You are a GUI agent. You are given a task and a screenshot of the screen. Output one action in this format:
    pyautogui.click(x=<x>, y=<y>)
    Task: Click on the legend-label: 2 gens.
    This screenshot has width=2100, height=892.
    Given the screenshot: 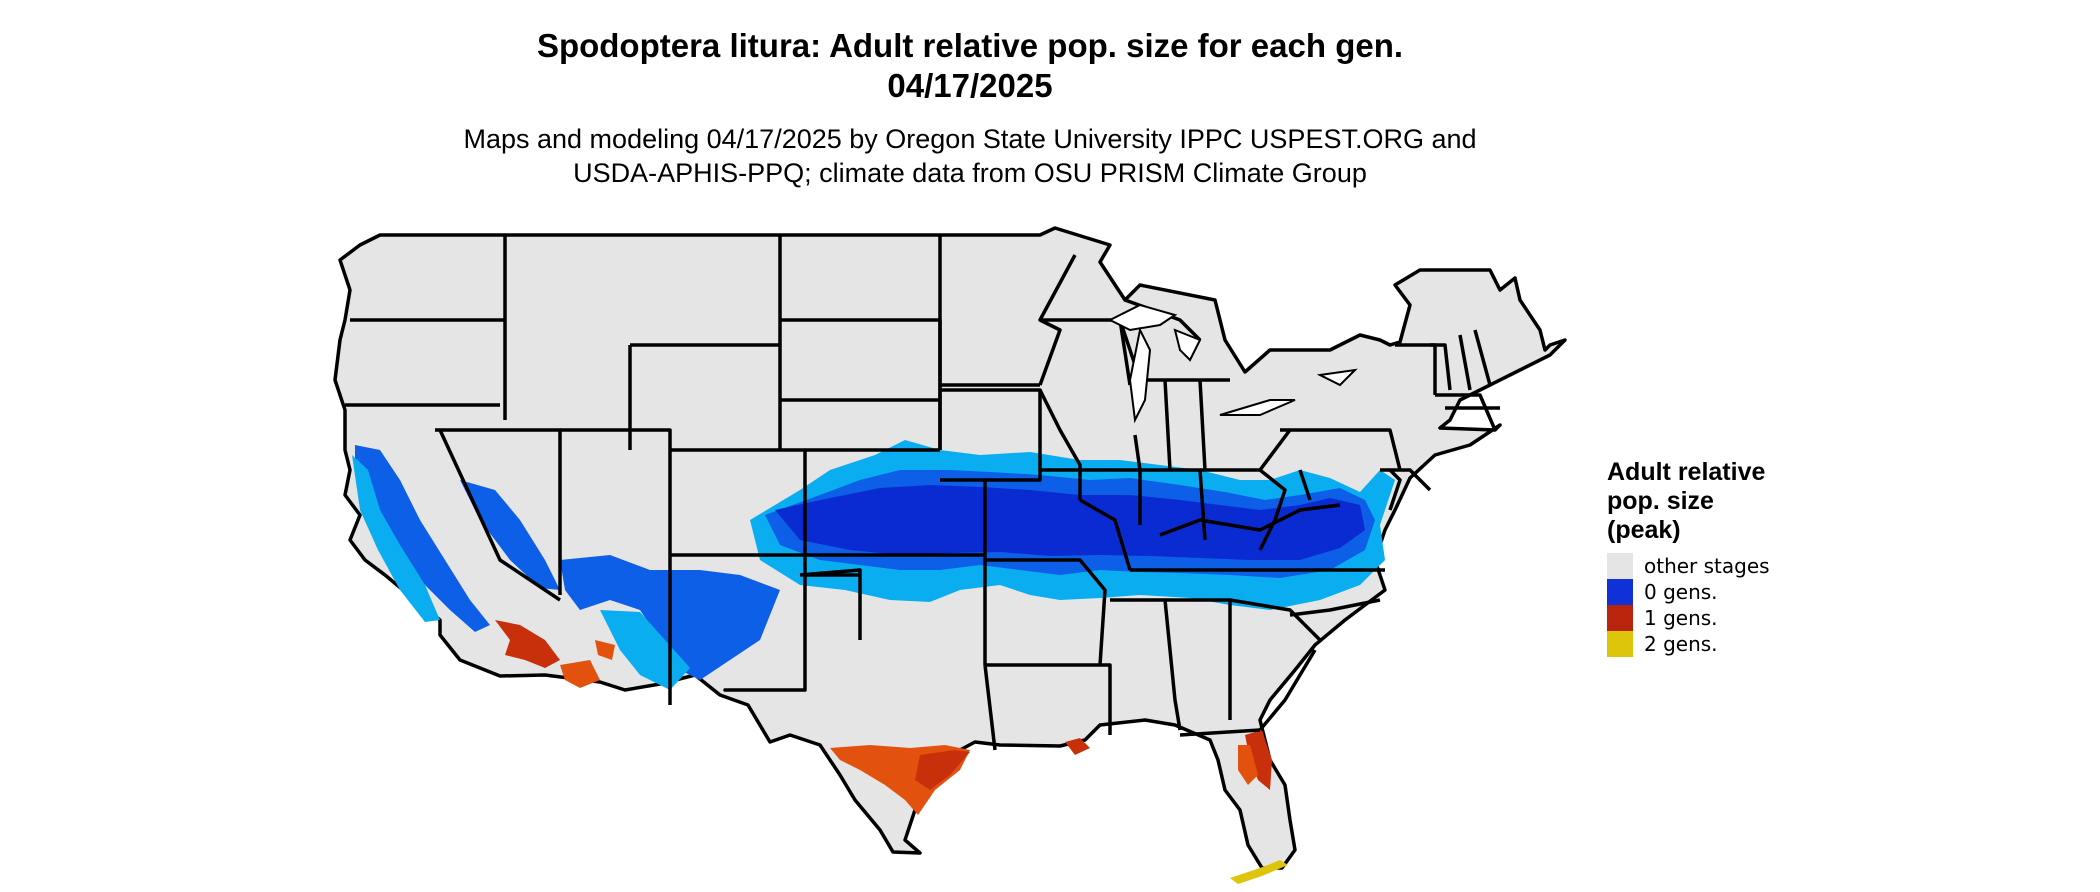 What is the action you would take?
    pyautogui.click(x=1681, y=644)
    